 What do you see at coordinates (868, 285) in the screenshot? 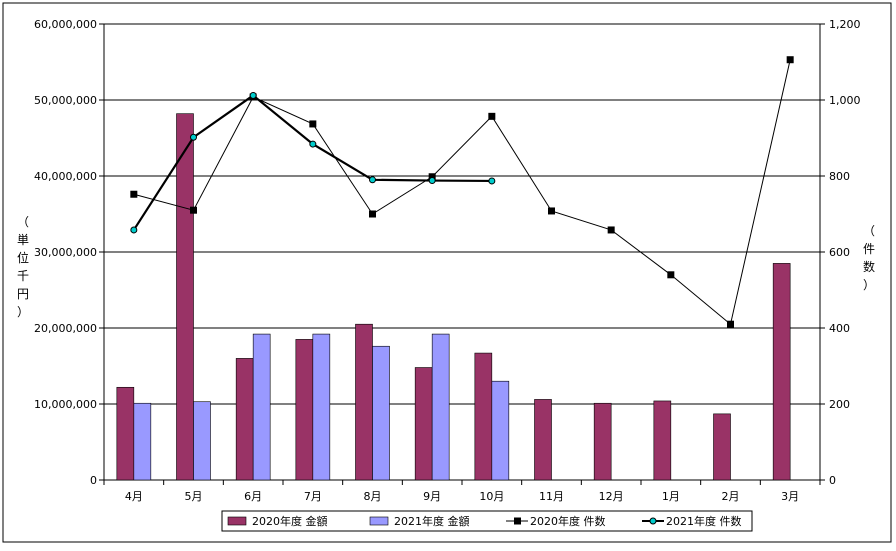
I see `right-axis-paren-close: ）` at bounding box center [868, 285].